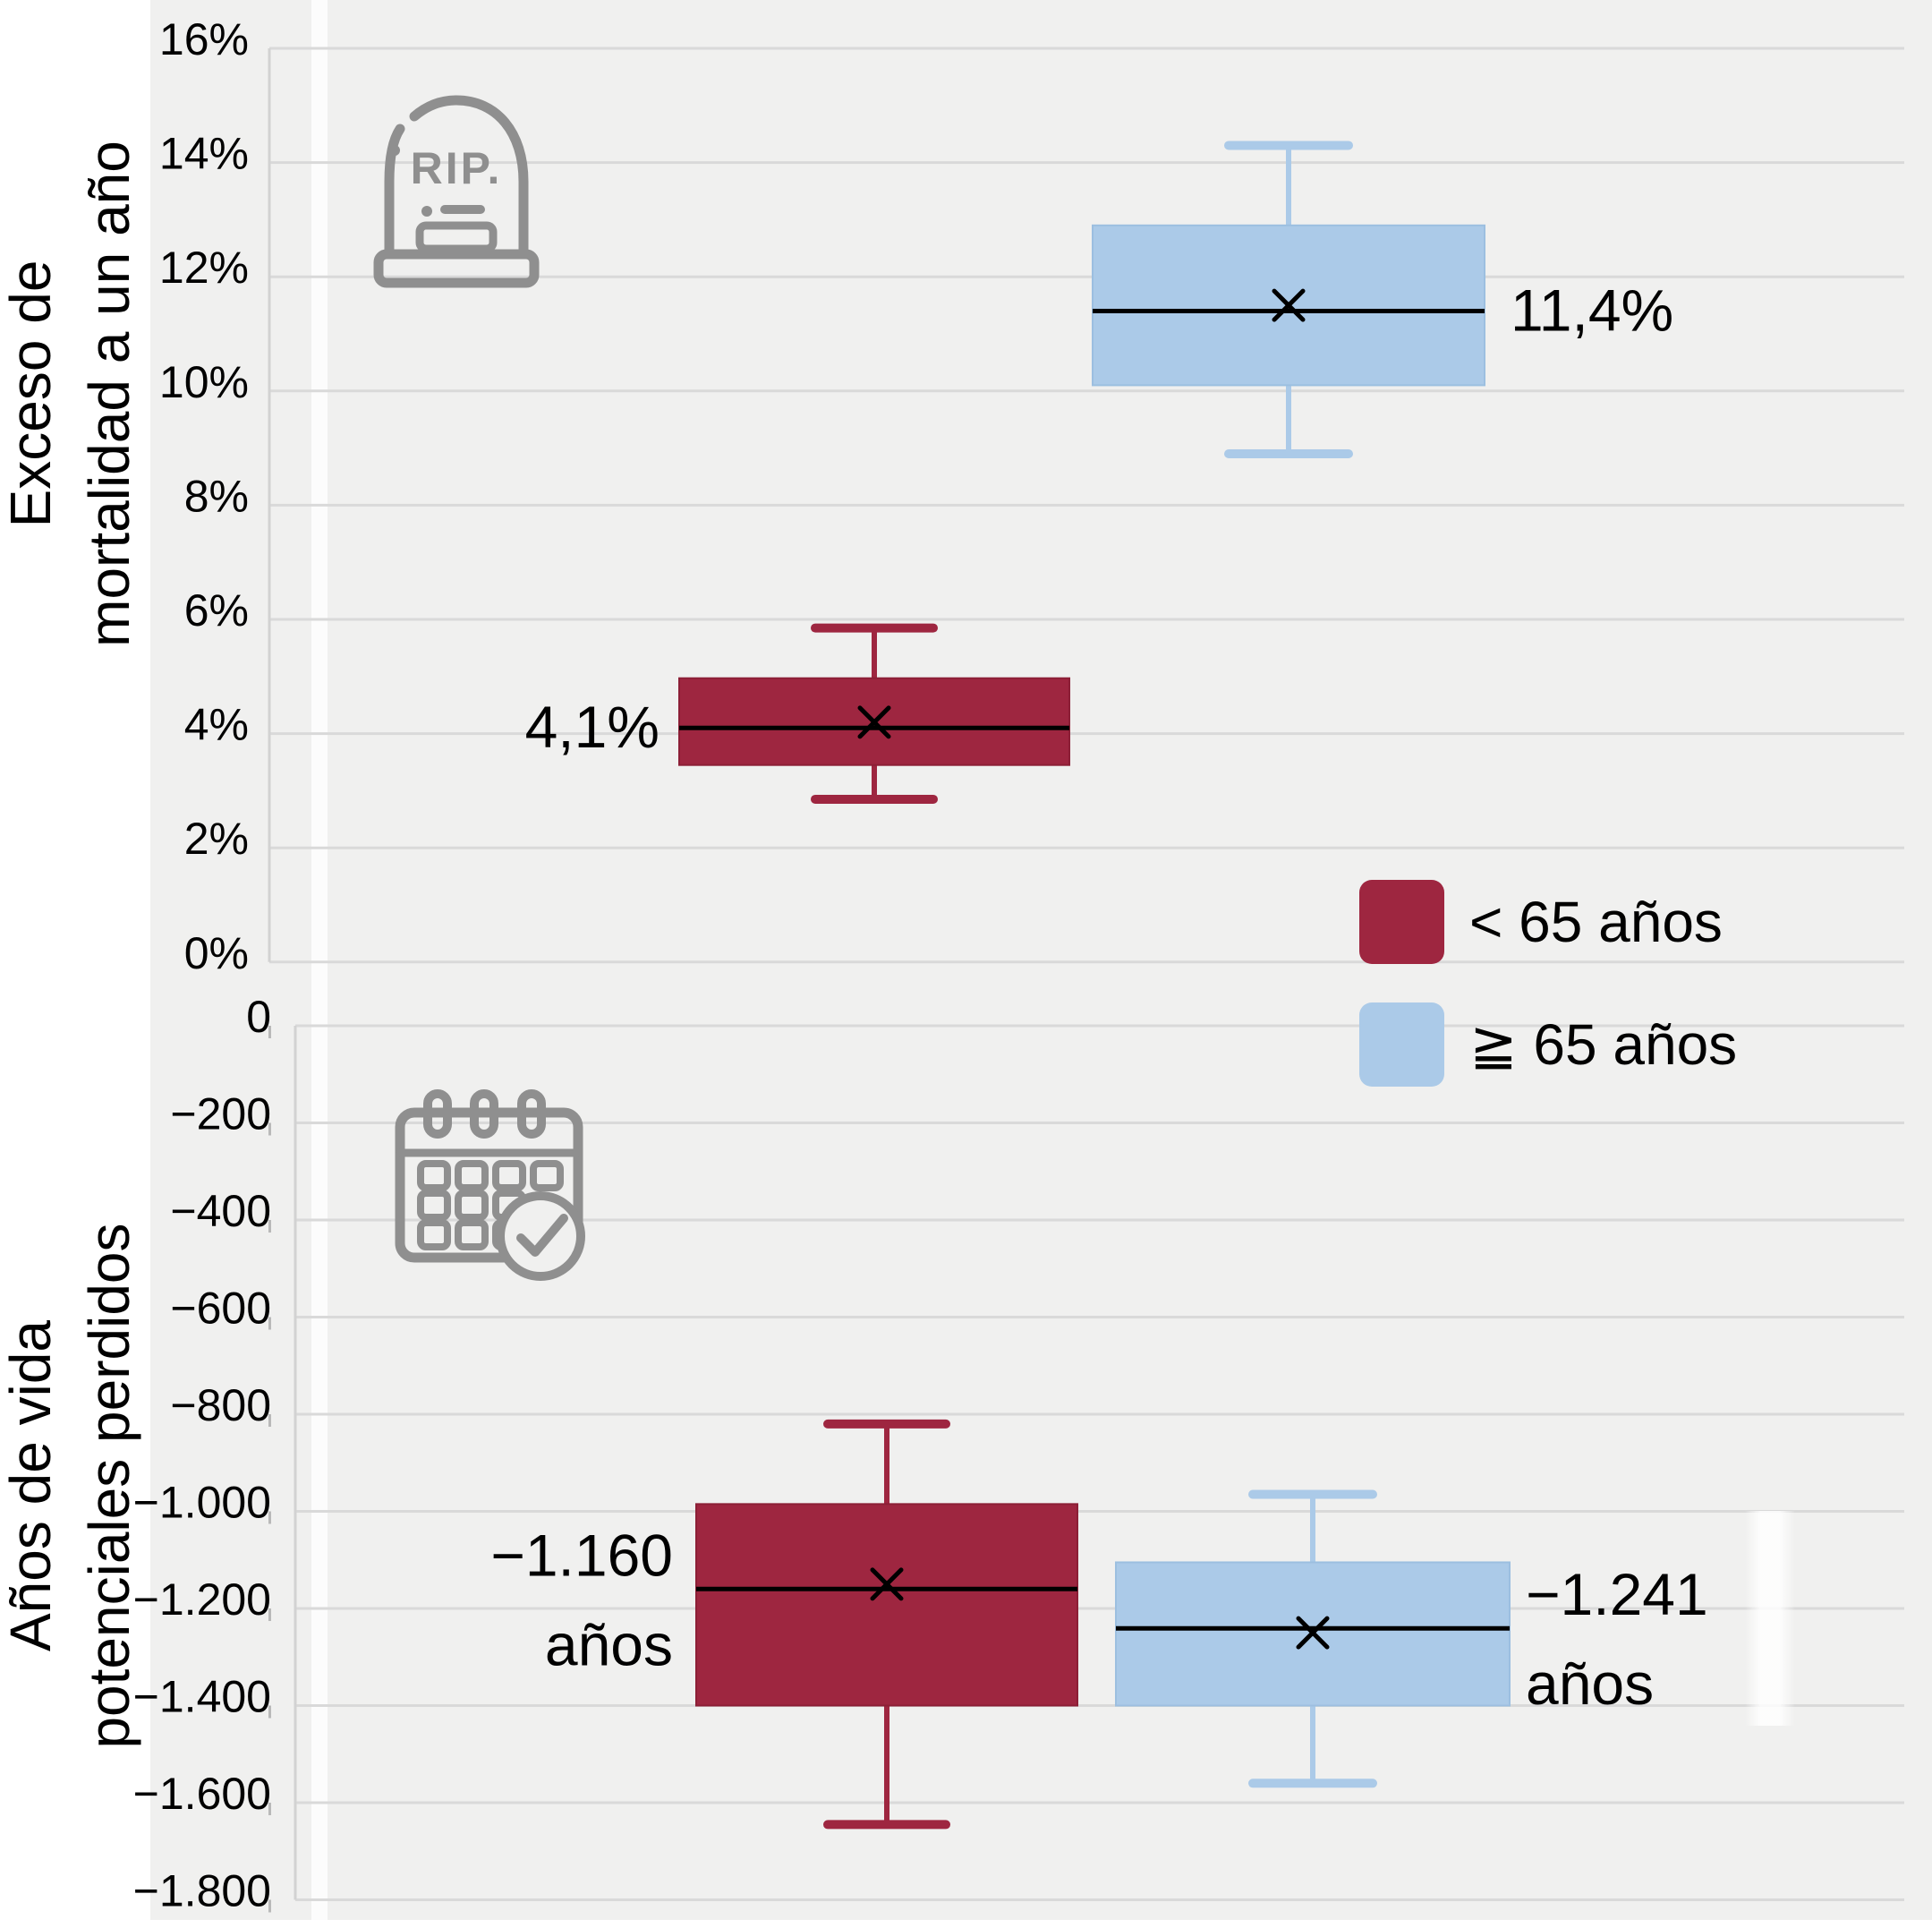  I want to click on y-axis-title-top: Exceso de mortalidad a un año, so click(74, 394).